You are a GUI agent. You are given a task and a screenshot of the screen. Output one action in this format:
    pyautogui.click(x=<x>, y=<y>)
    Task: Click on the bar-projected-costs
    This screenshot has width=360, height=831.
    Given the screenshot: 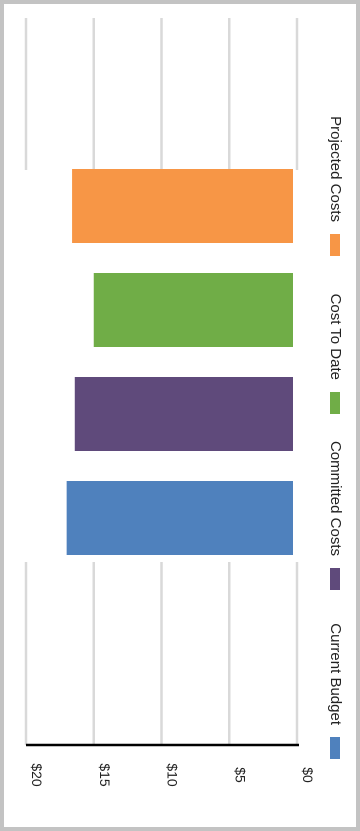 What is the action you would take?
    pyautogui.click(x=182, y=206)
    